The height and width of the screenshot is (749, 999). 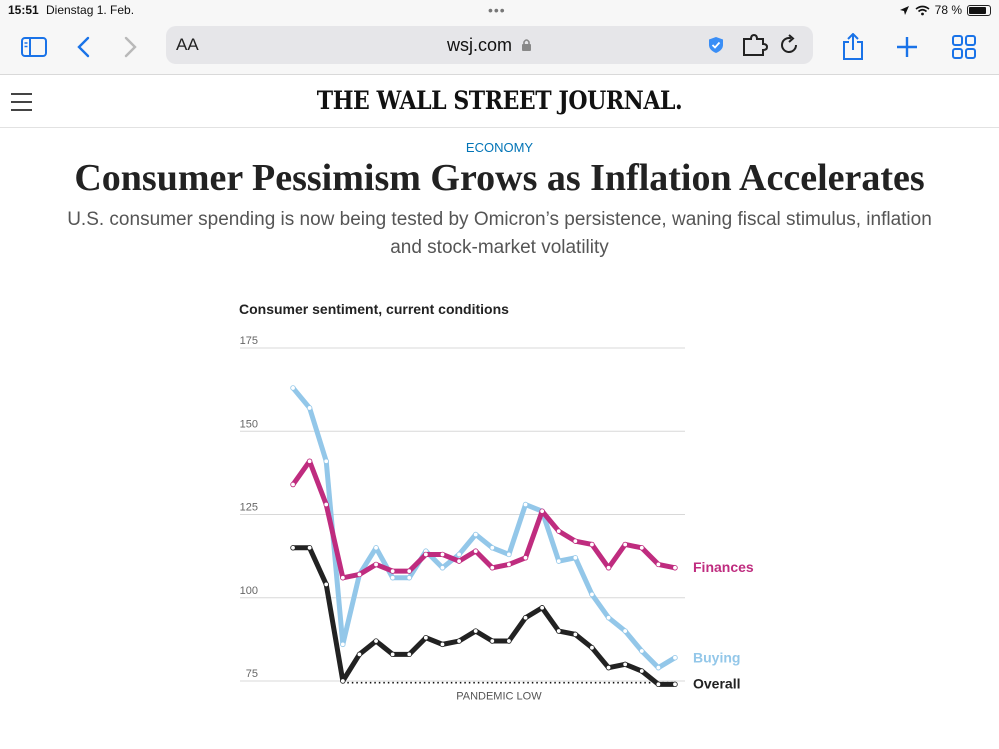 I want to click on wsj-logo: THE WALL STREET JOURNAL., so click(x=499, y=100).